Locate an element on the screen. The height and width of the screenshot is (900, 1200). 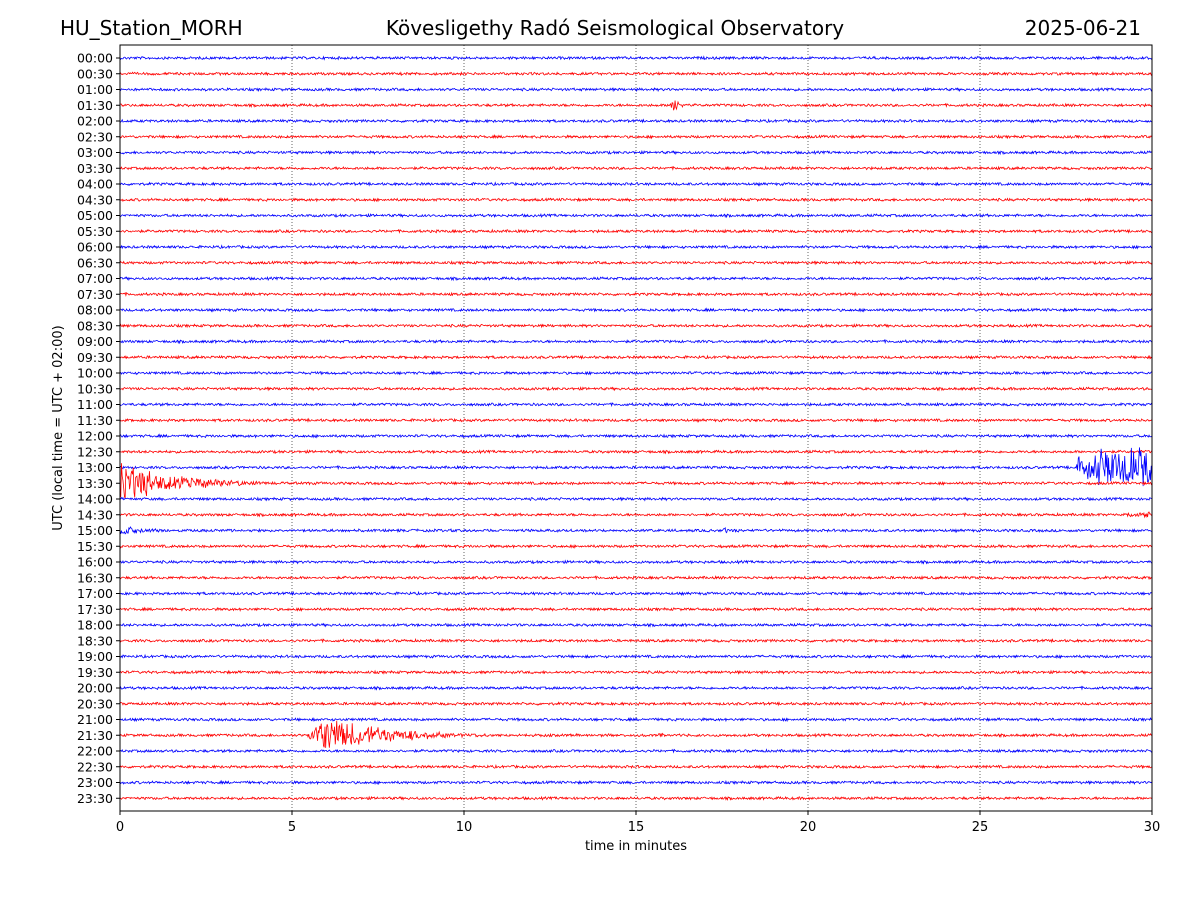
y-tick-label: 12:00 is located at coordinates (95, 436).